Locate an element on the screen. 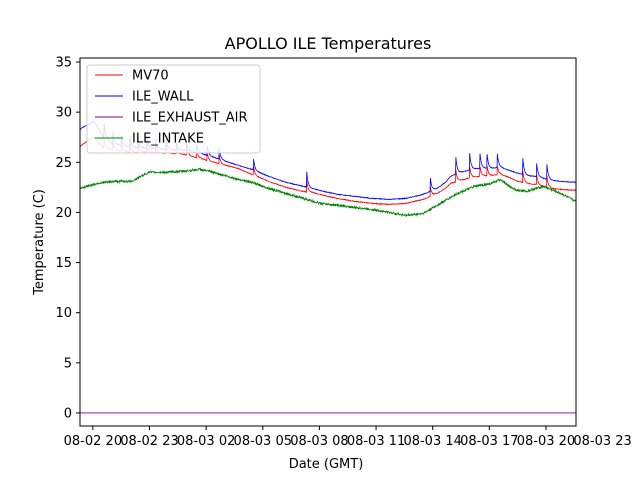 The width and height of the screenshot is (640, 484). y-tick-label: 30 is located at coordinates (63, 113).